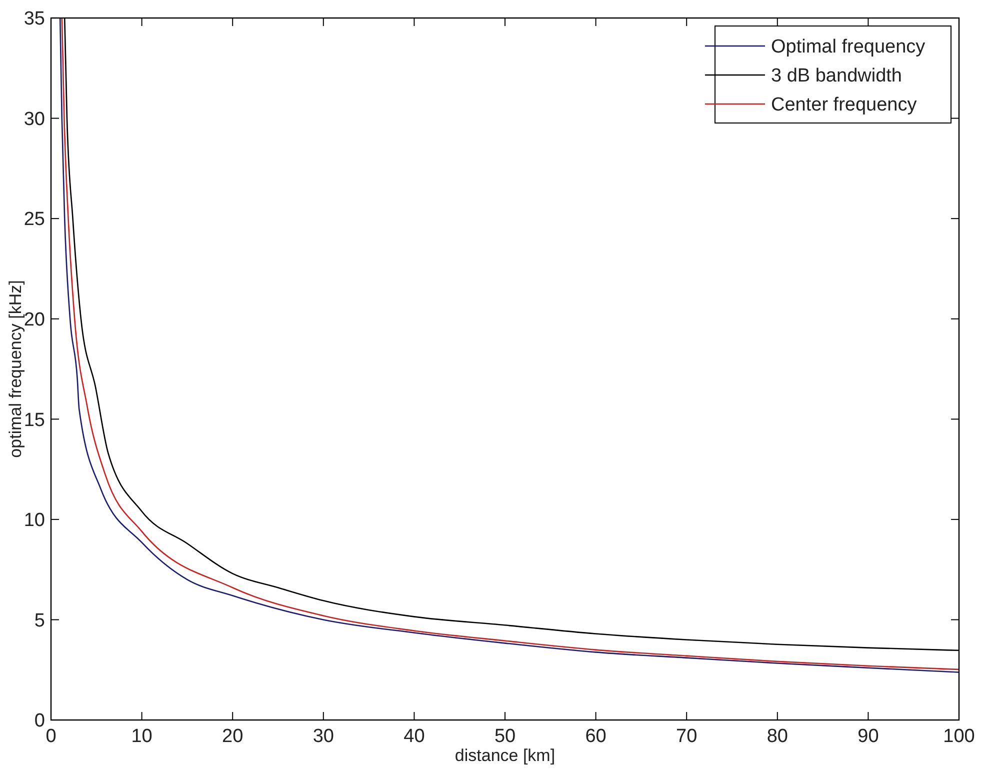 The height and width of the screenshot is (778, 989). I want to click on y-tick-label: 15, so click(34, 420).